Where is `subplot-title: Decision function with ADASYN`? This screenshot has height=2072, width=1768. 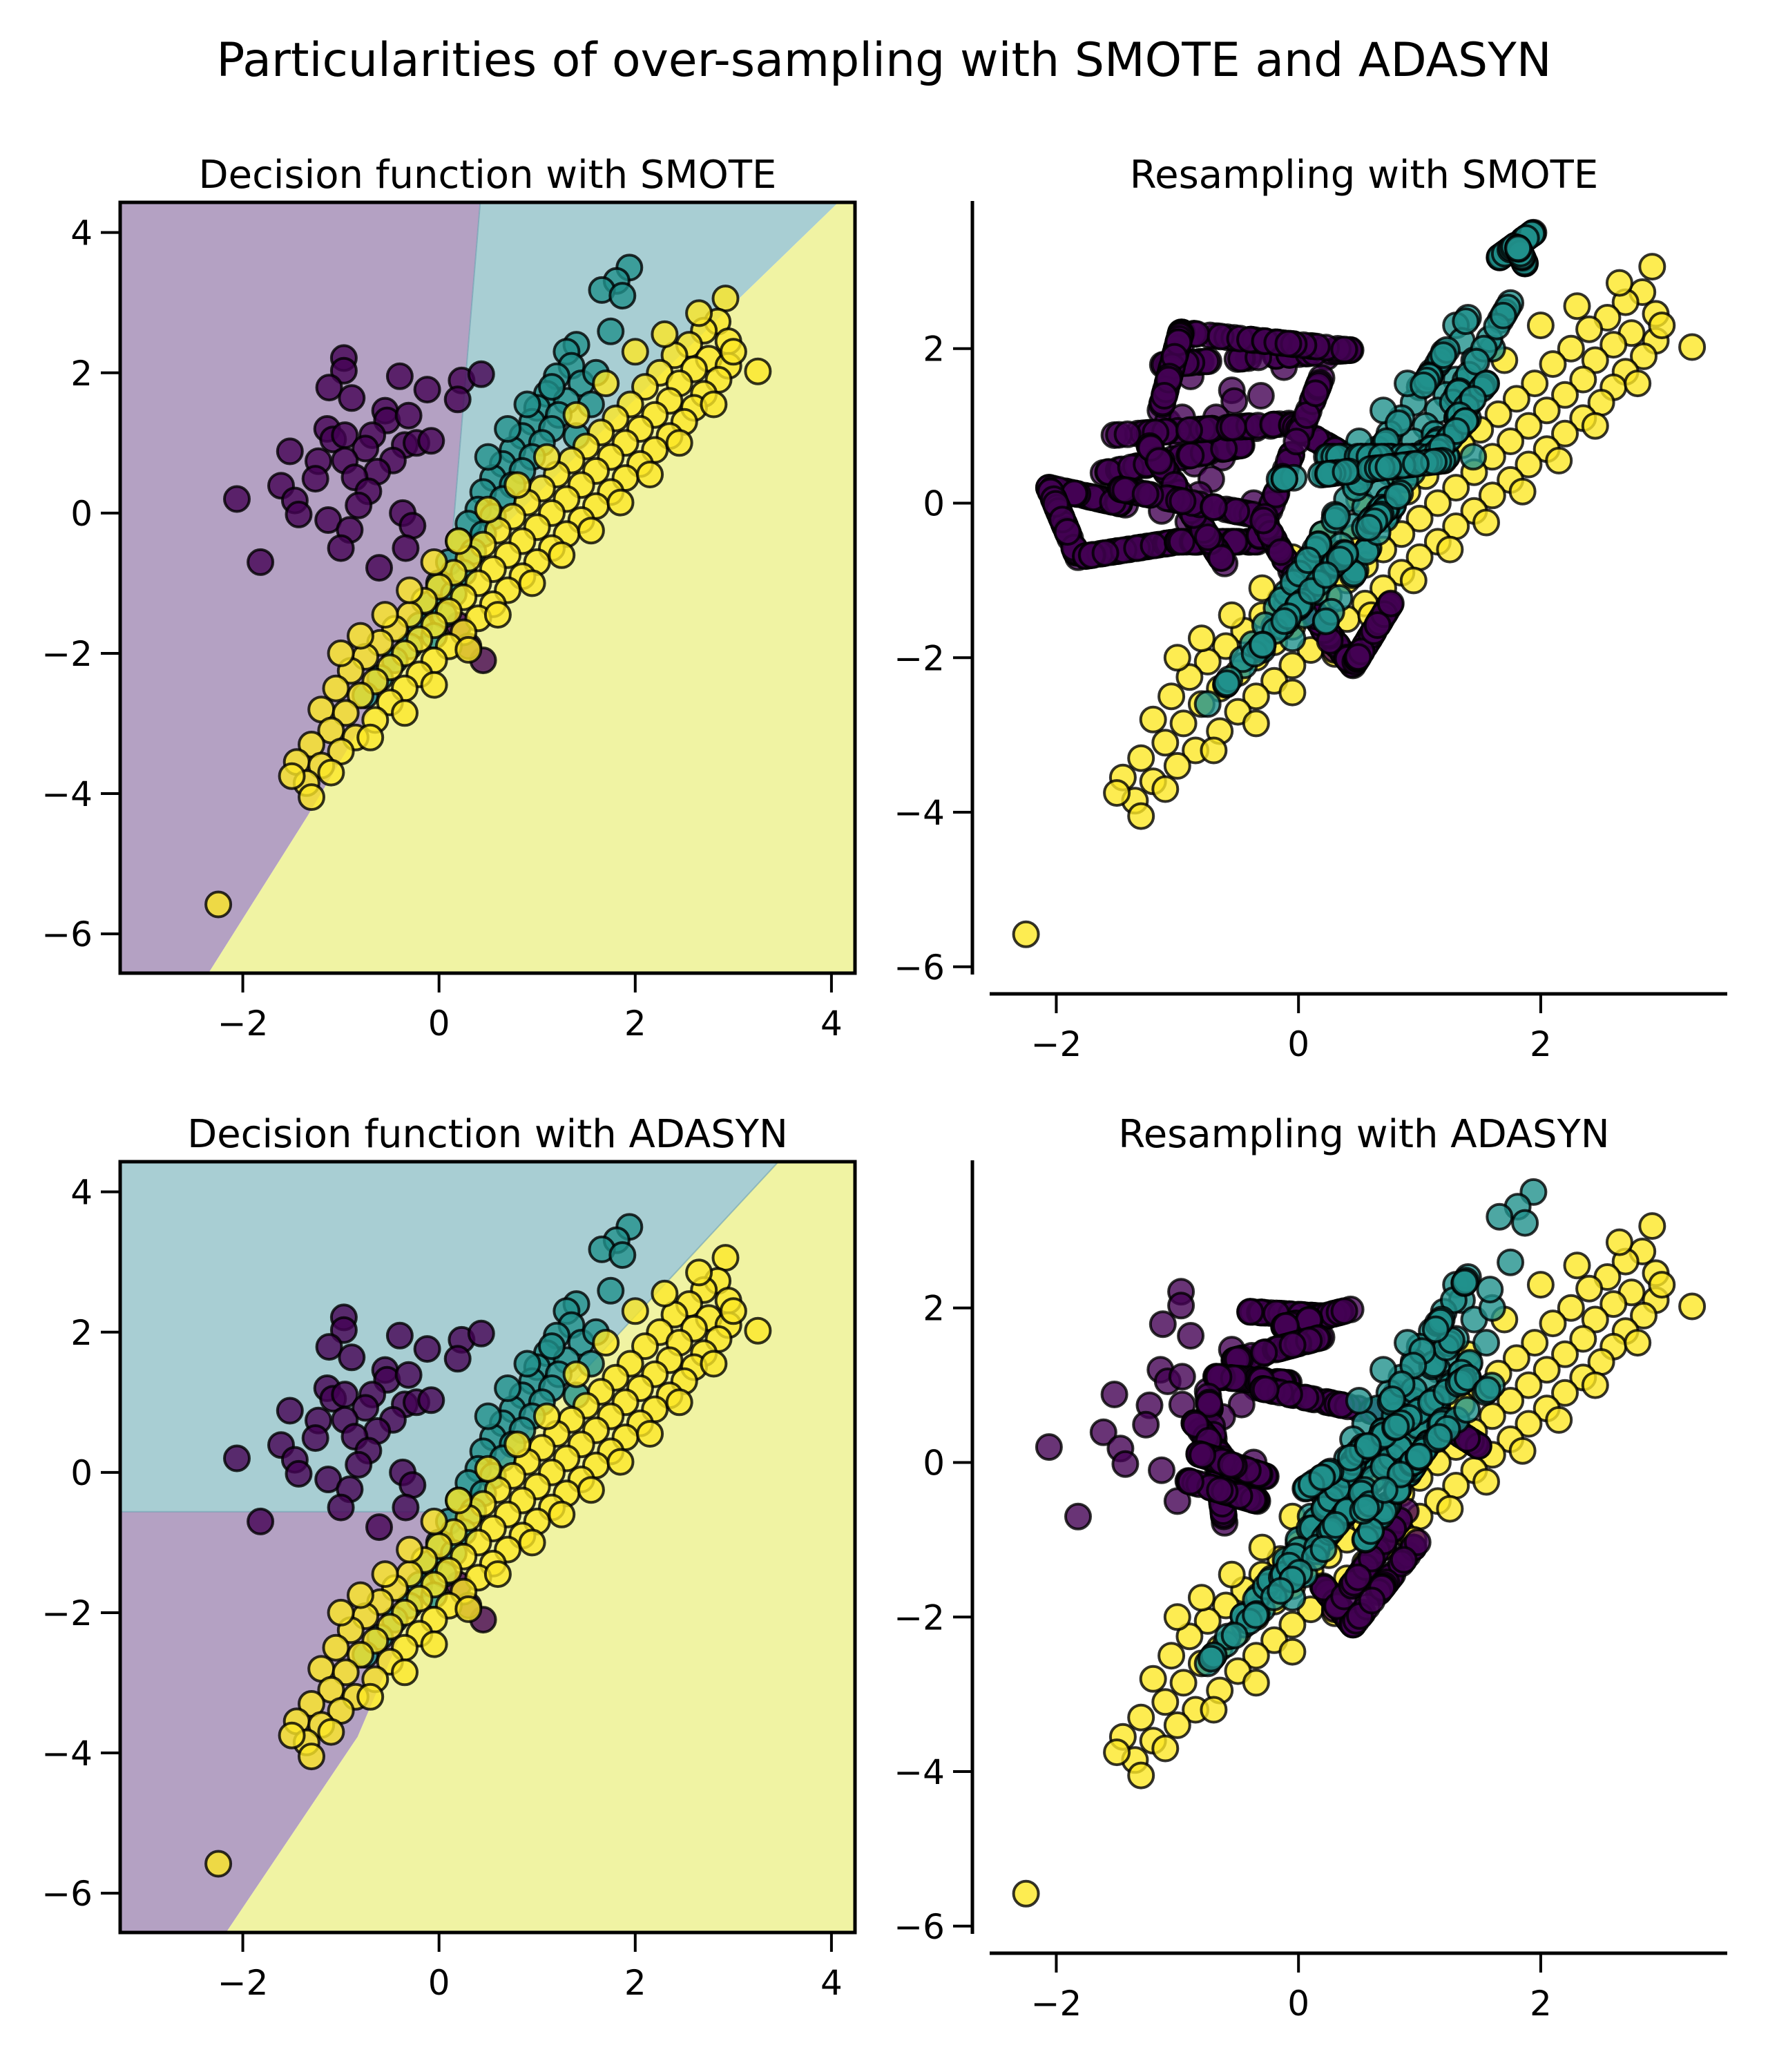 subplot-title: Decision function with ADASYN is located at coordinates (487, 1134).